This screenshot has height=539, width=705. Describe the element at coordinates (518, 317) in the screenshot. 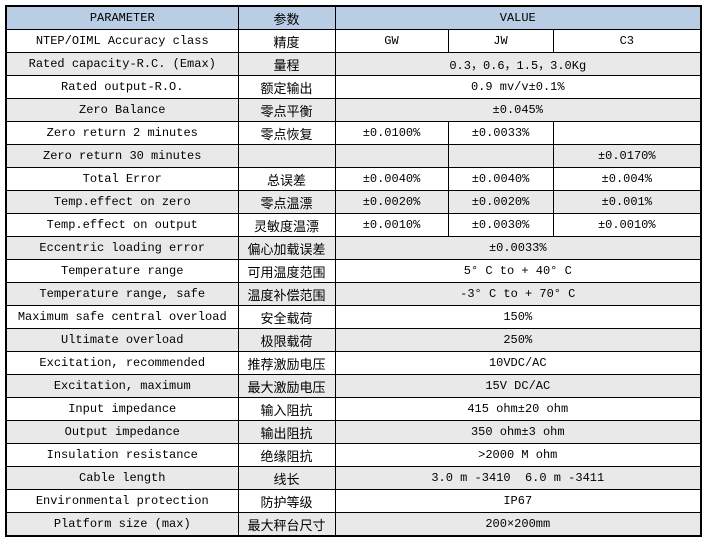

I see `value-cell: 150%` at that location.